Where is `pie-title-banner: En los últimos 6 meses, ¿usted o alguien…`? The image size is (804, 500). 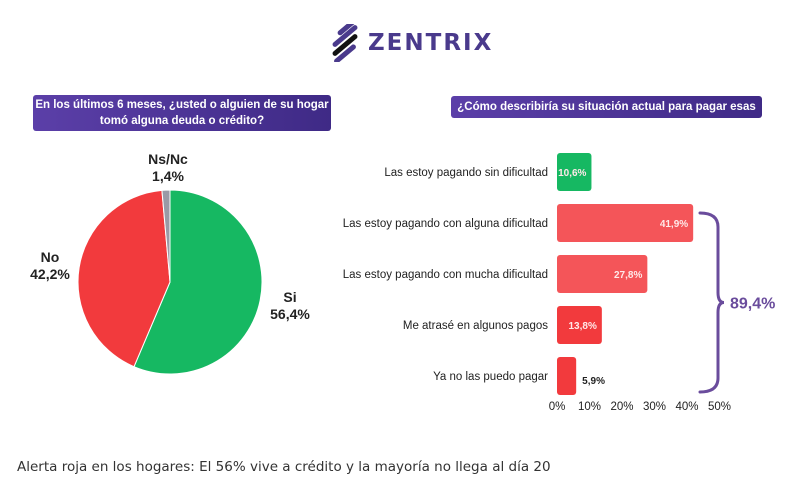 pie-title-banner: En los últimos 6 meses, ¿usted o alguien… is located at coordinates (182, 113).